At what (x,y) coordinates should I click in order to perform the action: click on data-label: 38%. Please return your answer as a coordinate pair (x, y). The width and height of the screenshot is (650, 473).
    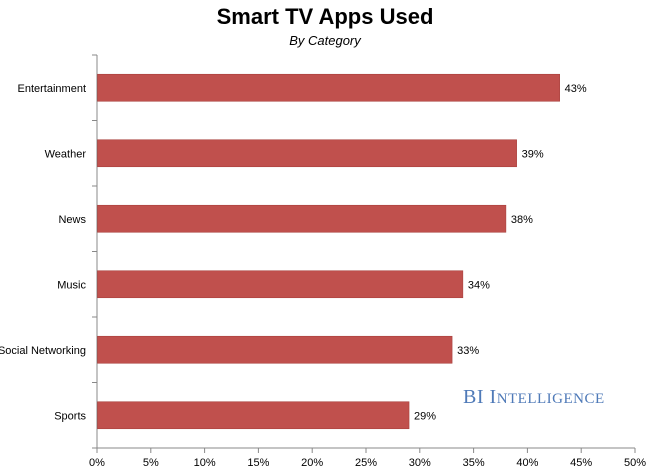
    Looking at the image, I should click on (522, 220).